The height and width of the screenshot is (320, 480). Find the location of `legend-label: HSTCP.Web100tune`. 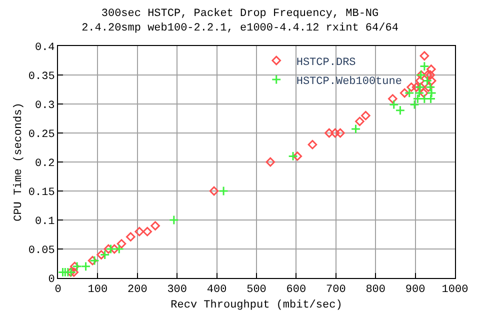

legend-label: HSTCP.Web100tune is located at coordinates (349, 82).